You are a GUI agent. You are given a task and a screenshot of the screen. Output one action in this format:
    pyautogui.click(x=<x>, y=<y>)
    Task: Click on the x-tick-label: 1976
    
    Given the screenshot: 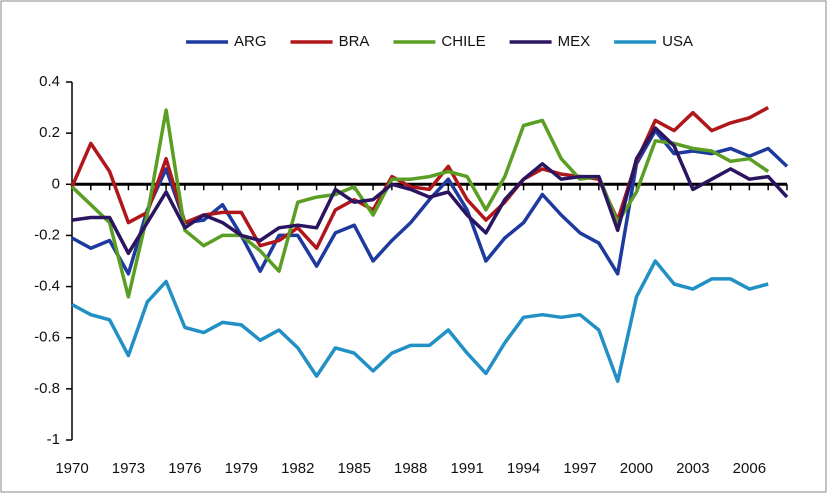 What is the action you would take?
    pyautogui.click(x=184, y=468)
    